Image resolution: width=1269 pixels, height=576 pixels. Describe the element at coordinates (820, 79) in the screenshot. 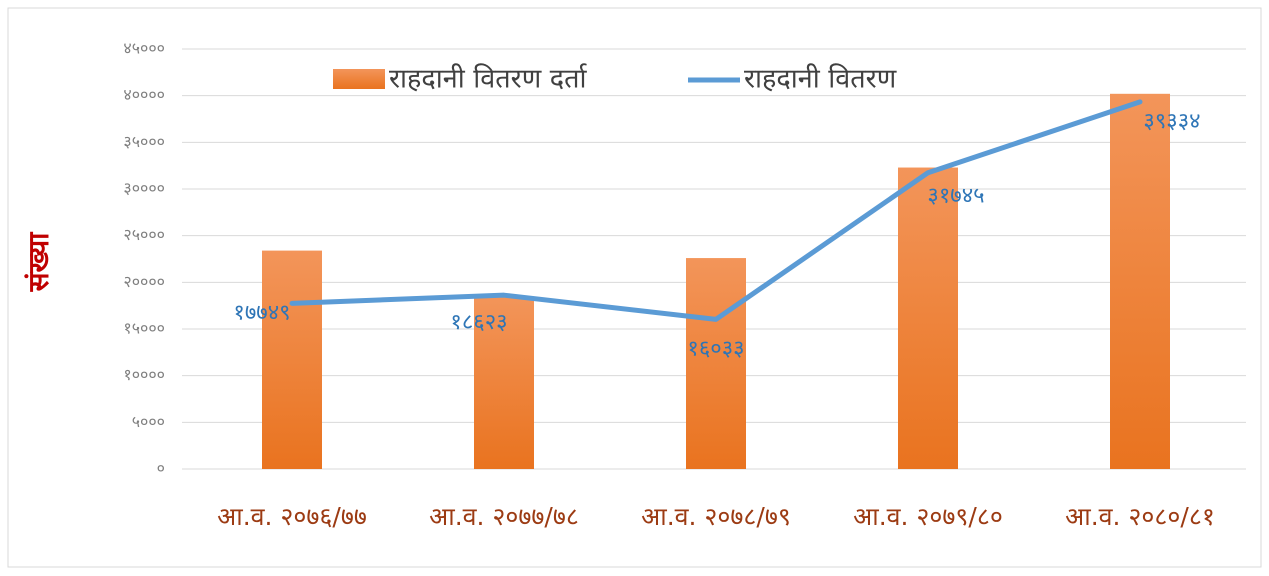

I see `legend-label: राहदानी वितरण` at that location.